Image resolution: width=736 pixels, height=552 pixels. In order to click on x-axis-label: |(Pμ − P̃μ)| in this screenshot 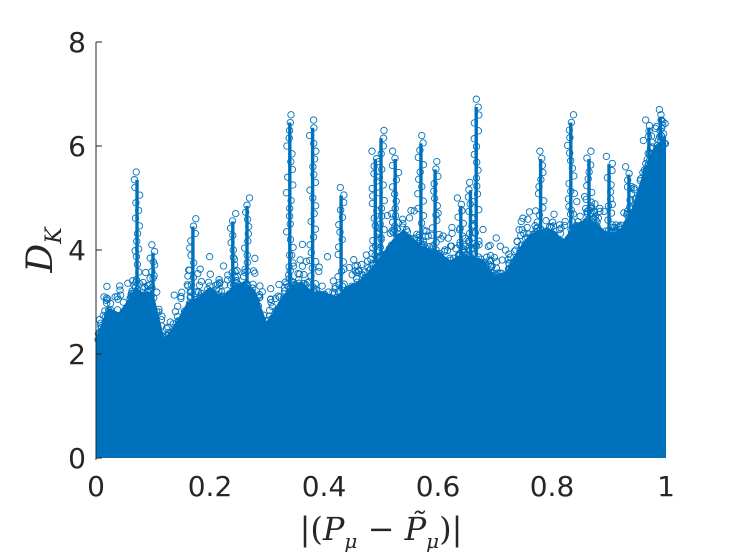, I will do `click(381, 531)`.